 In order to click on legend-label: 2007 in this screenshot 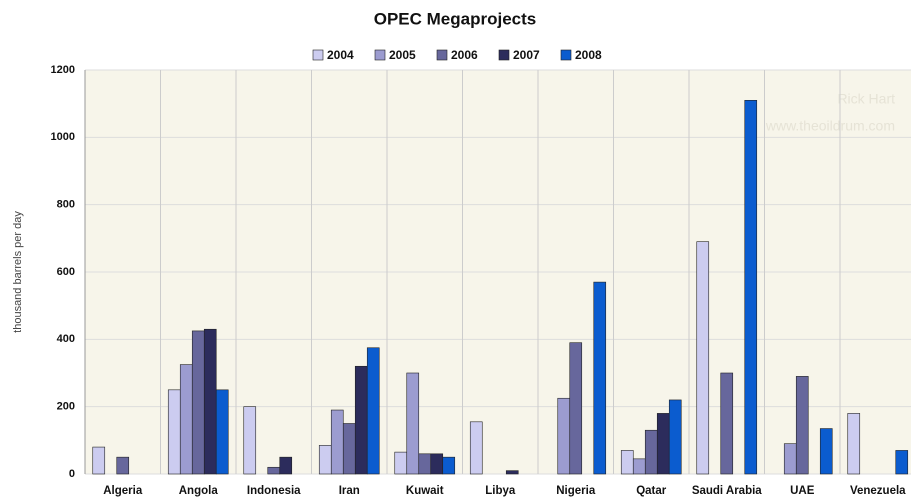, I will do `click(526, 55)`.